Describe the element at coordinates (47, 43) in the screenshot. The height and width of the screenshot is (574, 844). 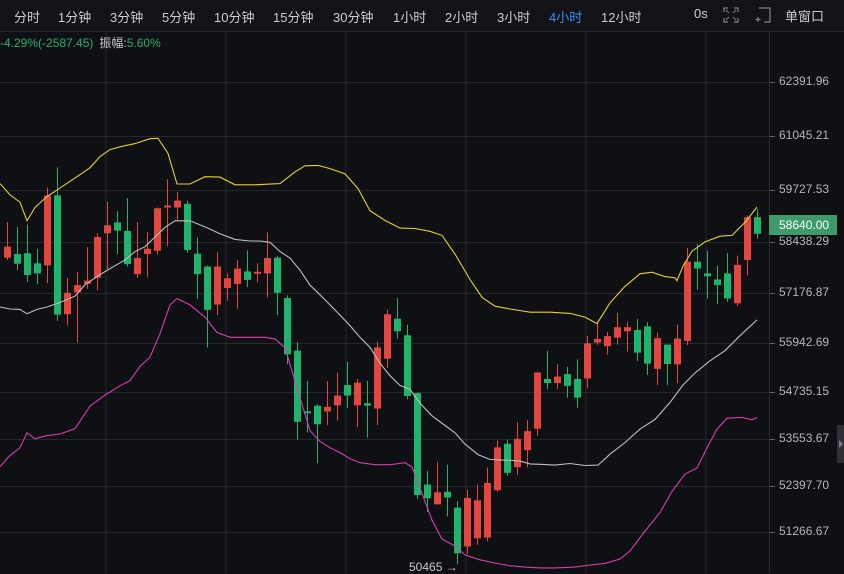
I see `price-change: -4.29%(-2587.45)` at that location.